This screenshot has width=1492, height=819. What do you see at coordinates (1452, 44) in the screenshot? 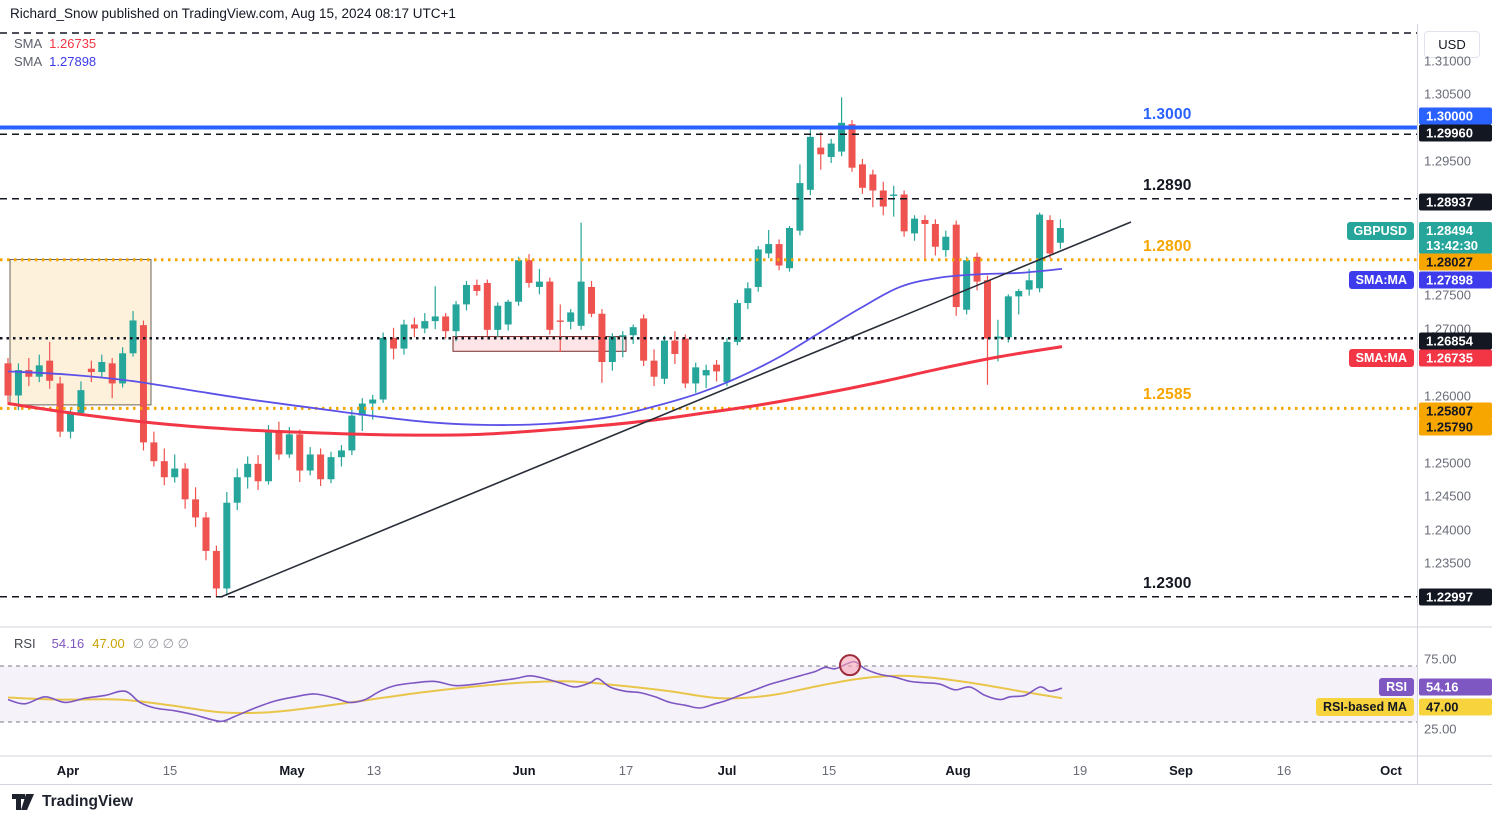
I see `currency-button: USD` at bounding box center [1452, 44].